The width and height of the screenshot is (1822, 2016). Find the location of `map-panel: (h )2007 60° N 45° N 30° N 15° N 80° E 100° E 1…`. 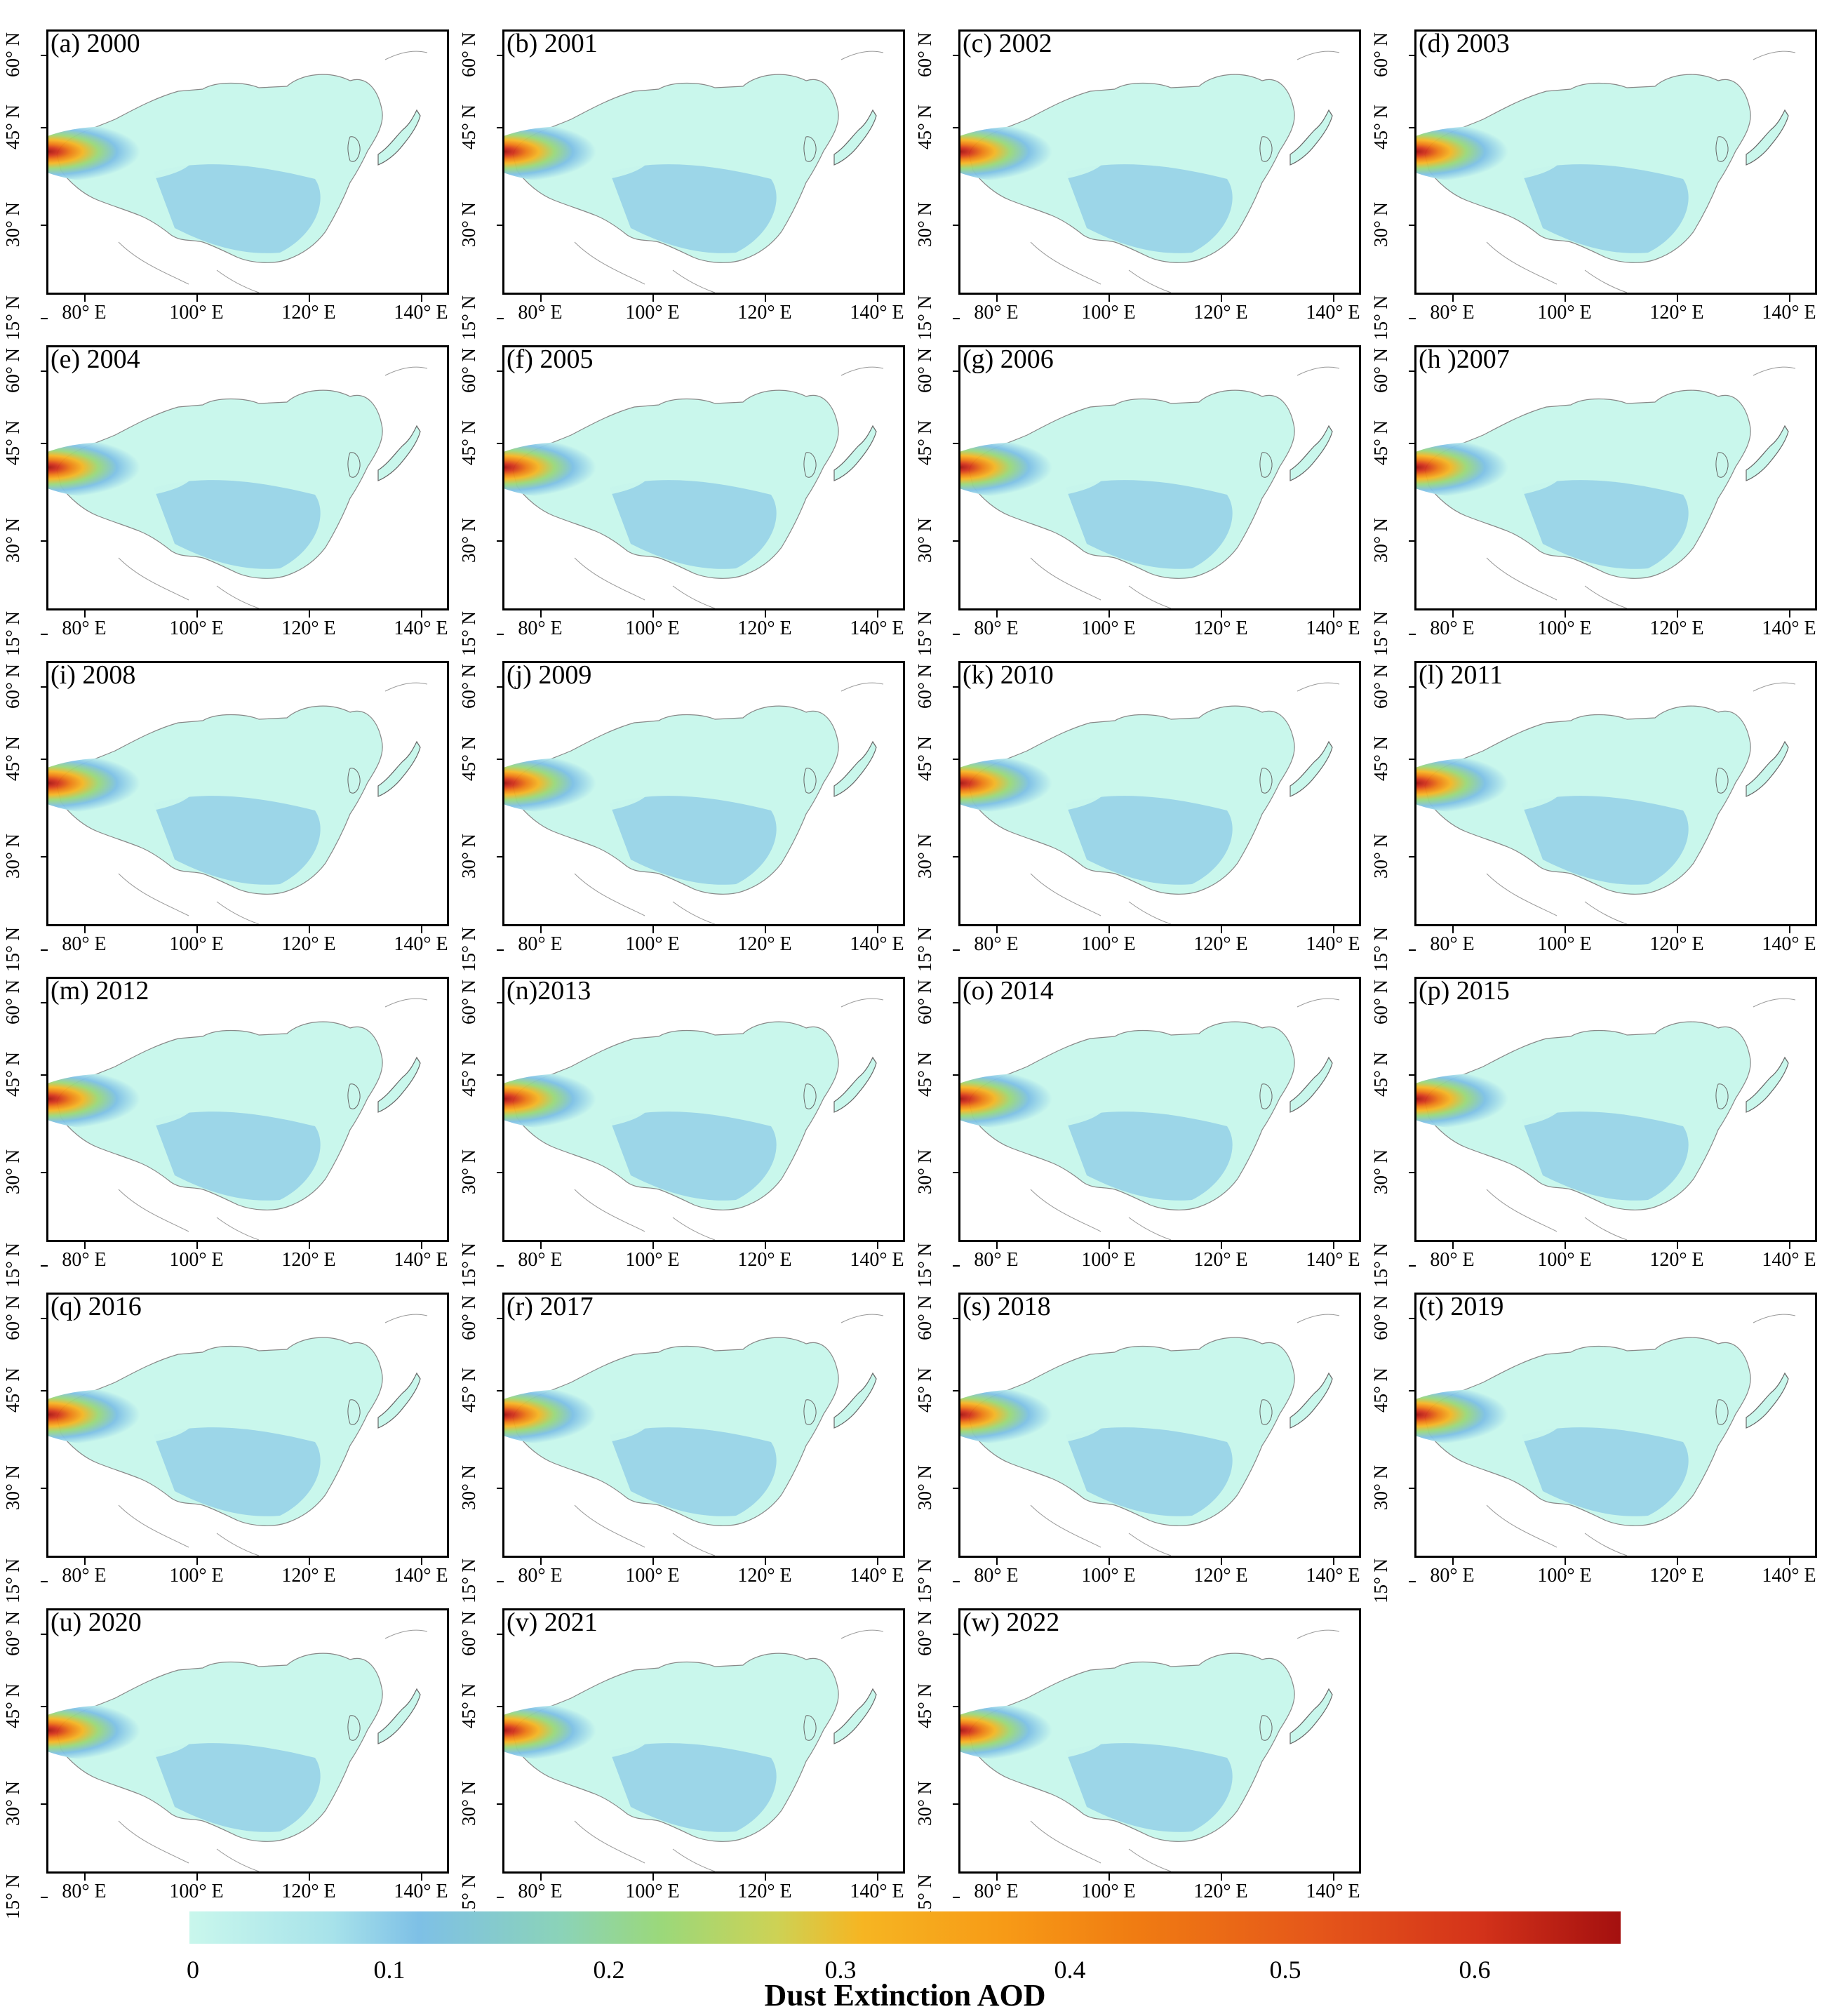

map-panel: (h )2007 60° N 45° N 30° N 15° N 80° E 100° E 1… is located at coordinates (1592, 500).